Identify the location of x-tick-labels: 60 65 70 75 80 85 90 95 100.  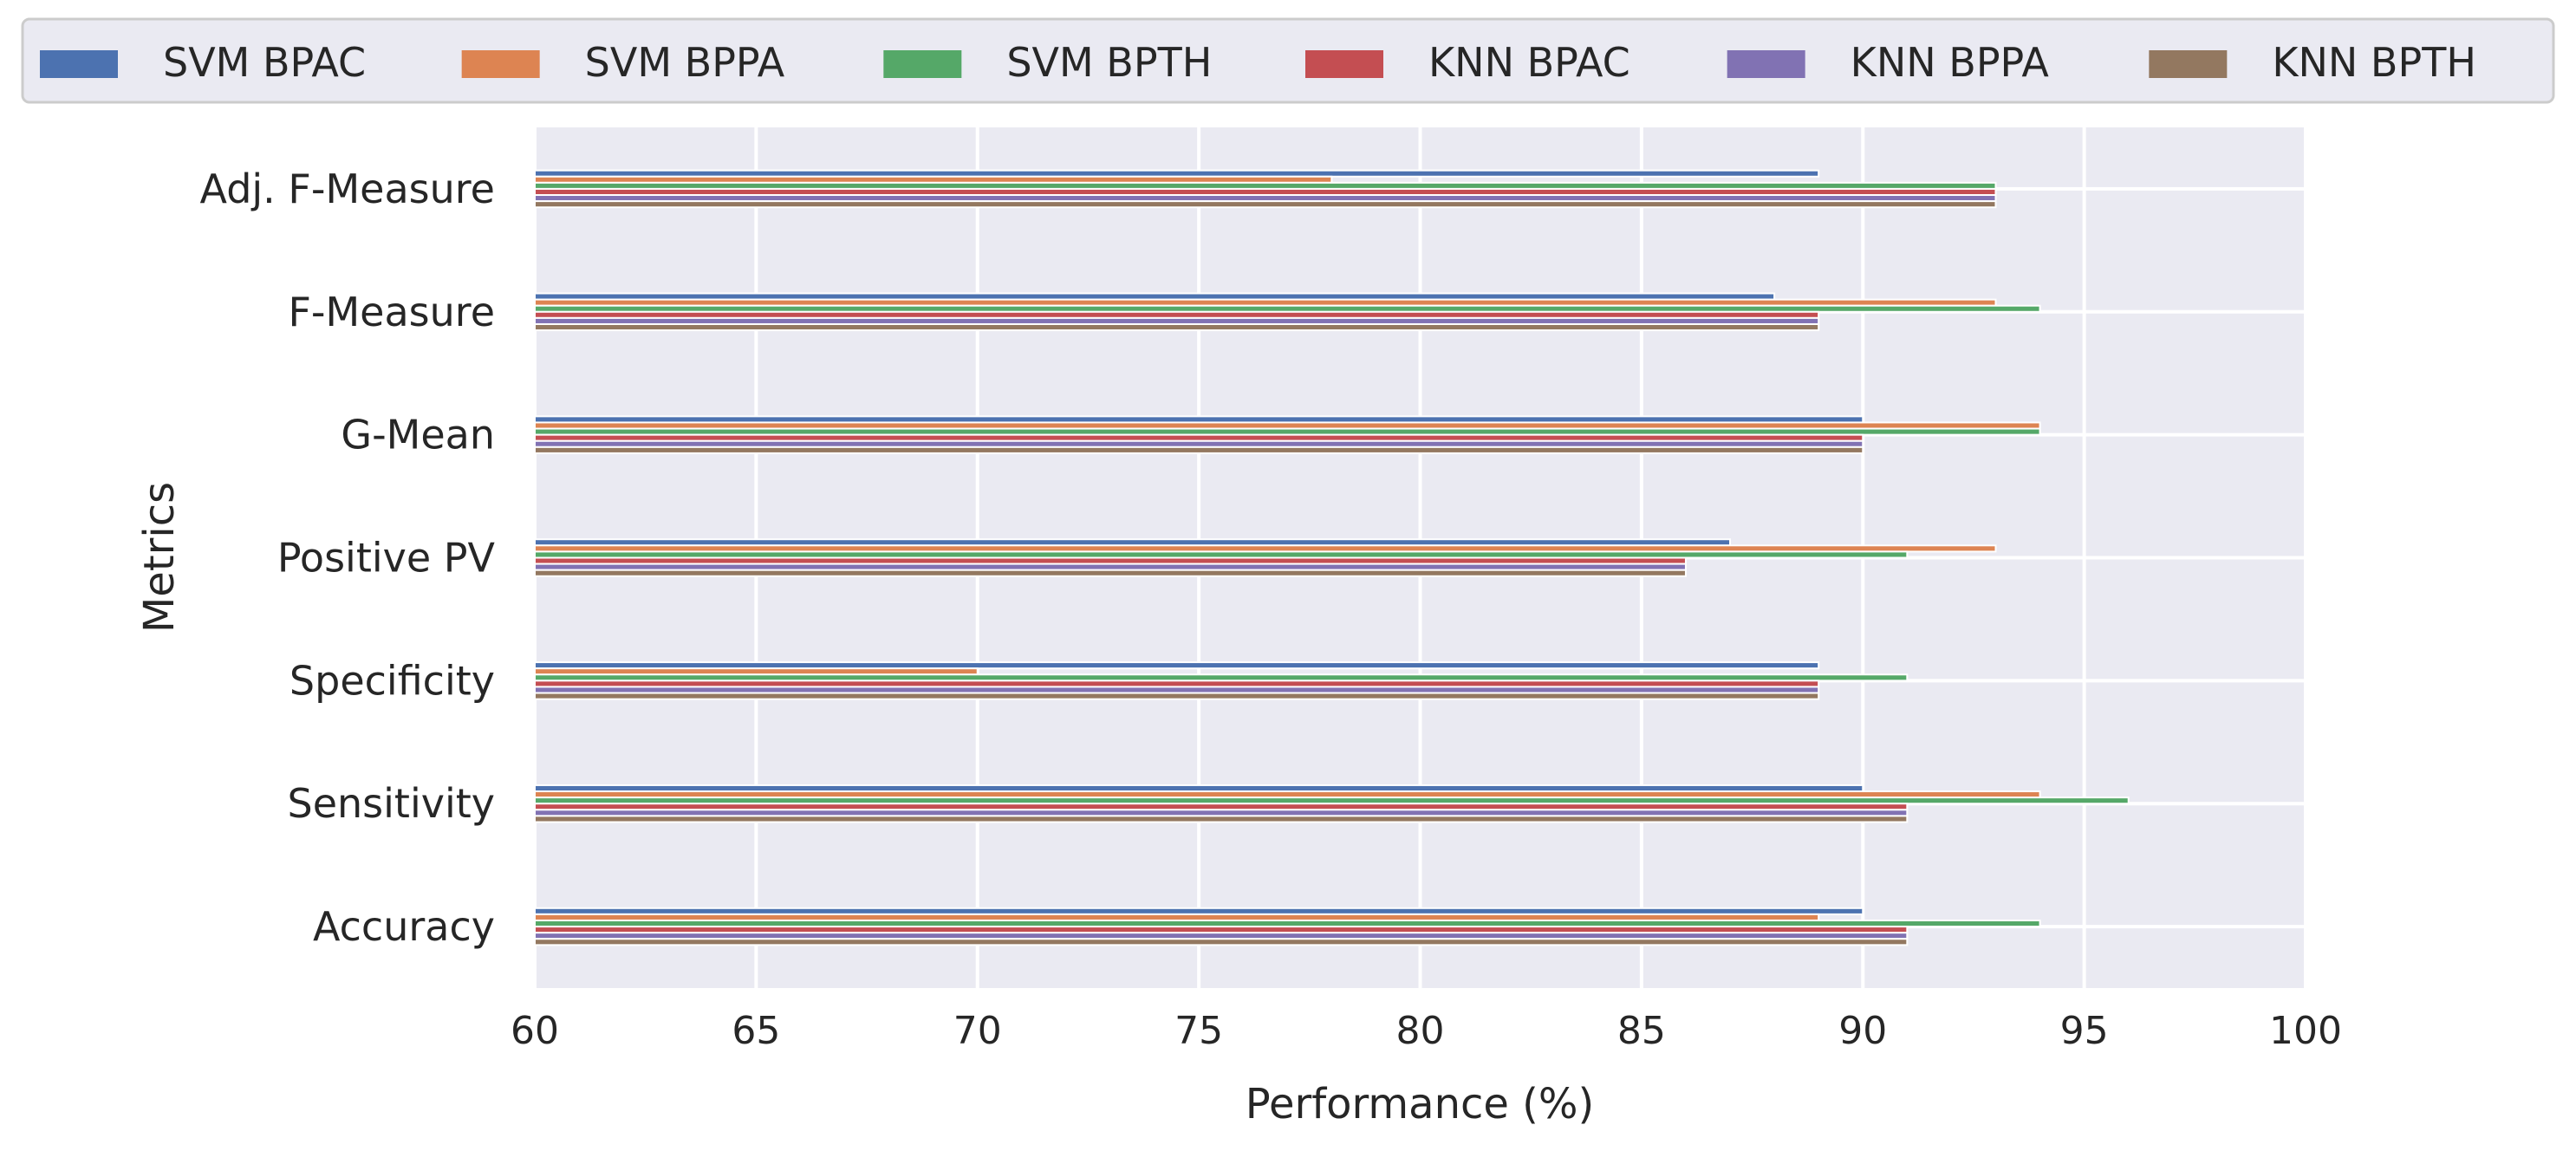
(1426, 1031).